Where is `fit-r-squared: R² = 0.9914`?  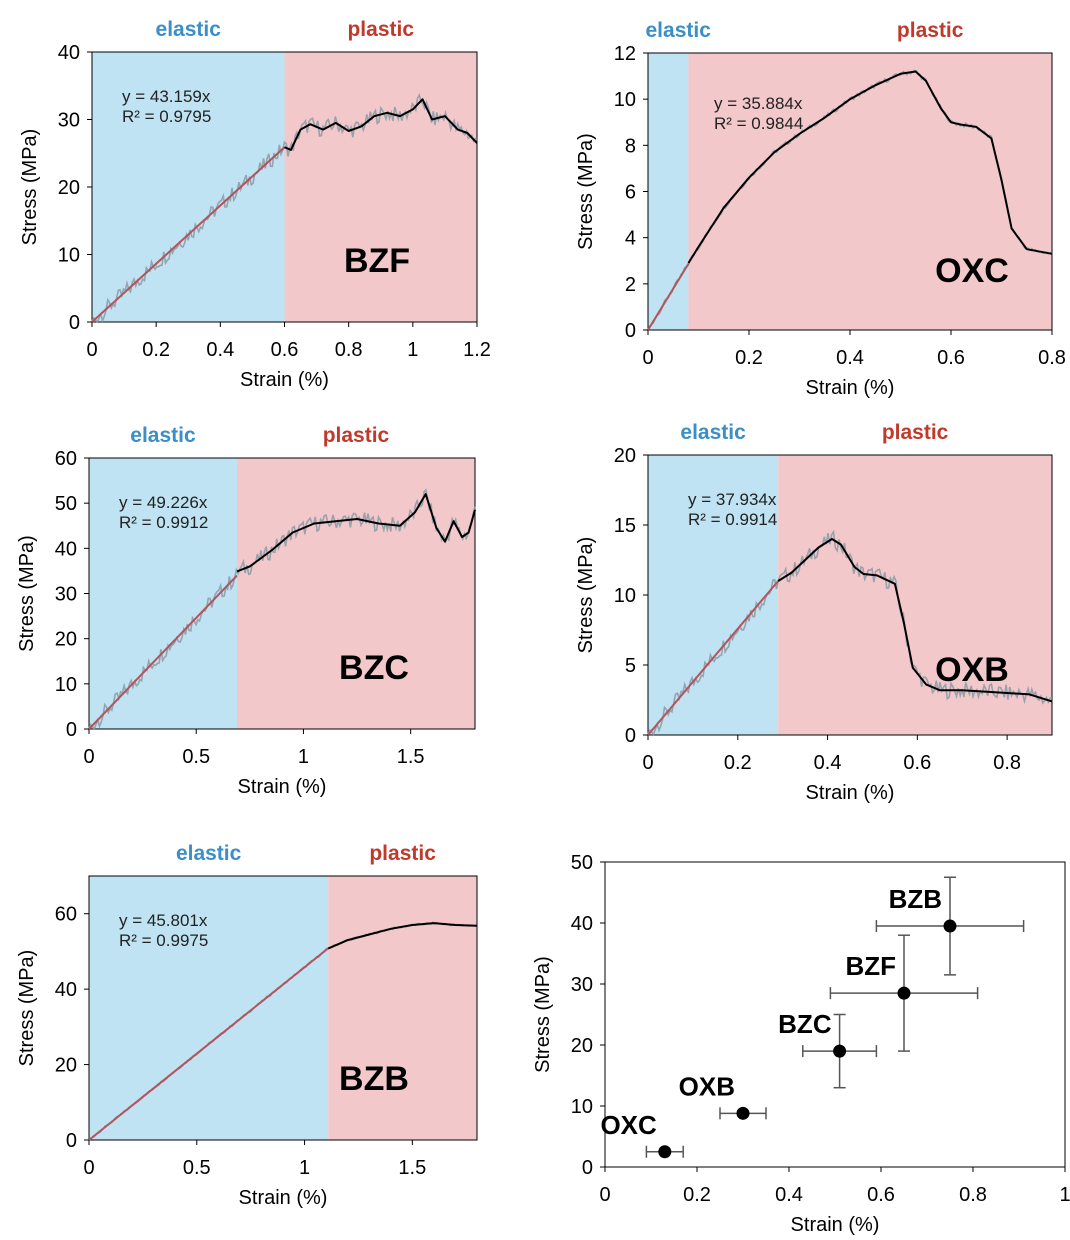 fit-r-squared: R² = 0.9914 is located at coordinates (732, 519).